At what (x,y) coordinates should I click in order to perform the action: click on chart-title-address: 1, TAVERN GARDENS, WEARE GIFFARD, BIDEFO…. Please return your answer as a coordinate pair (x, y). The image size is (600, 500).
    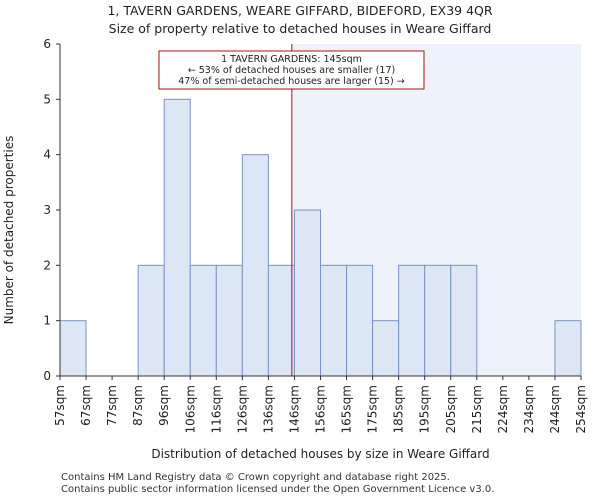
    Looking at the image, I should click on (300, 10).